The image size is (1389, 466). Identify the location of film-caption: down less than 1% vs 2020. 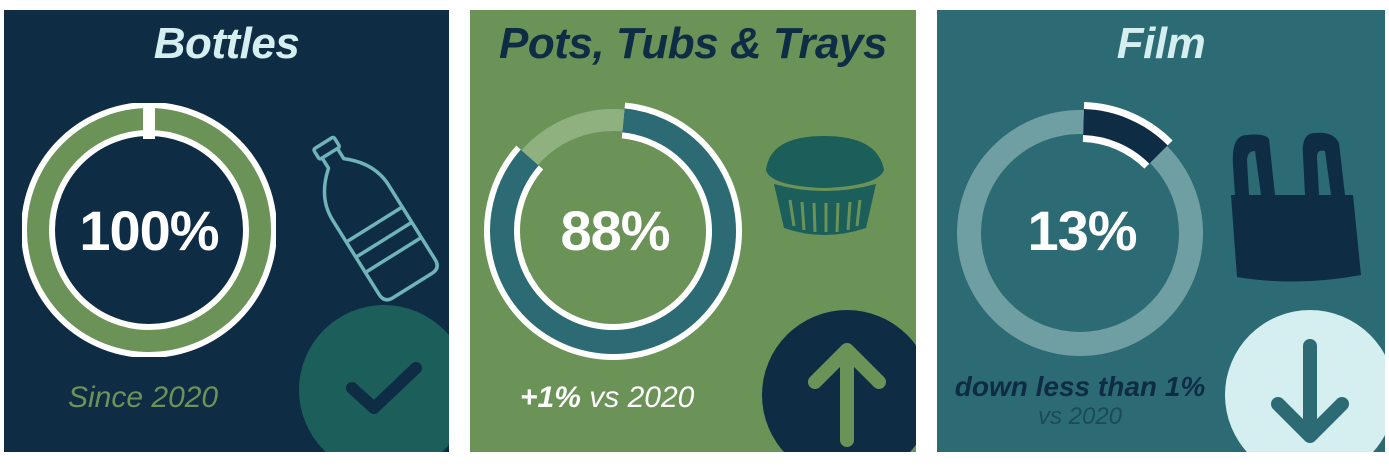
(1080, 402).